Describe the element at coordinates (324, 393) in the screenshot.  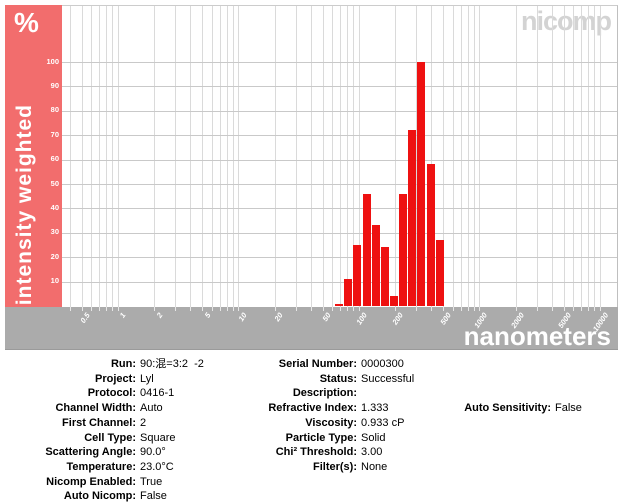
I see `info-label: Description:` at that location.